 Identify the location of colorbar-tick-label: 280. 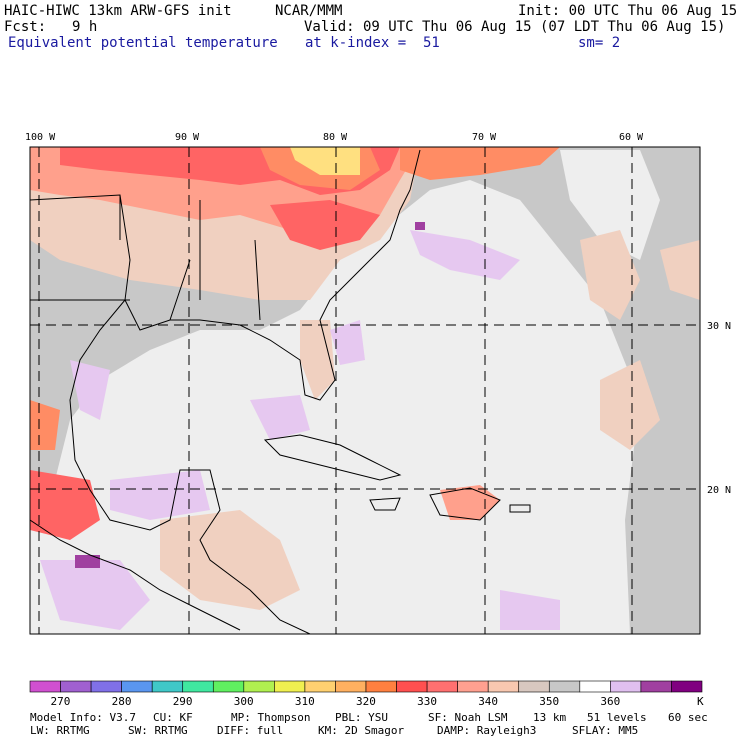
(122, 701).